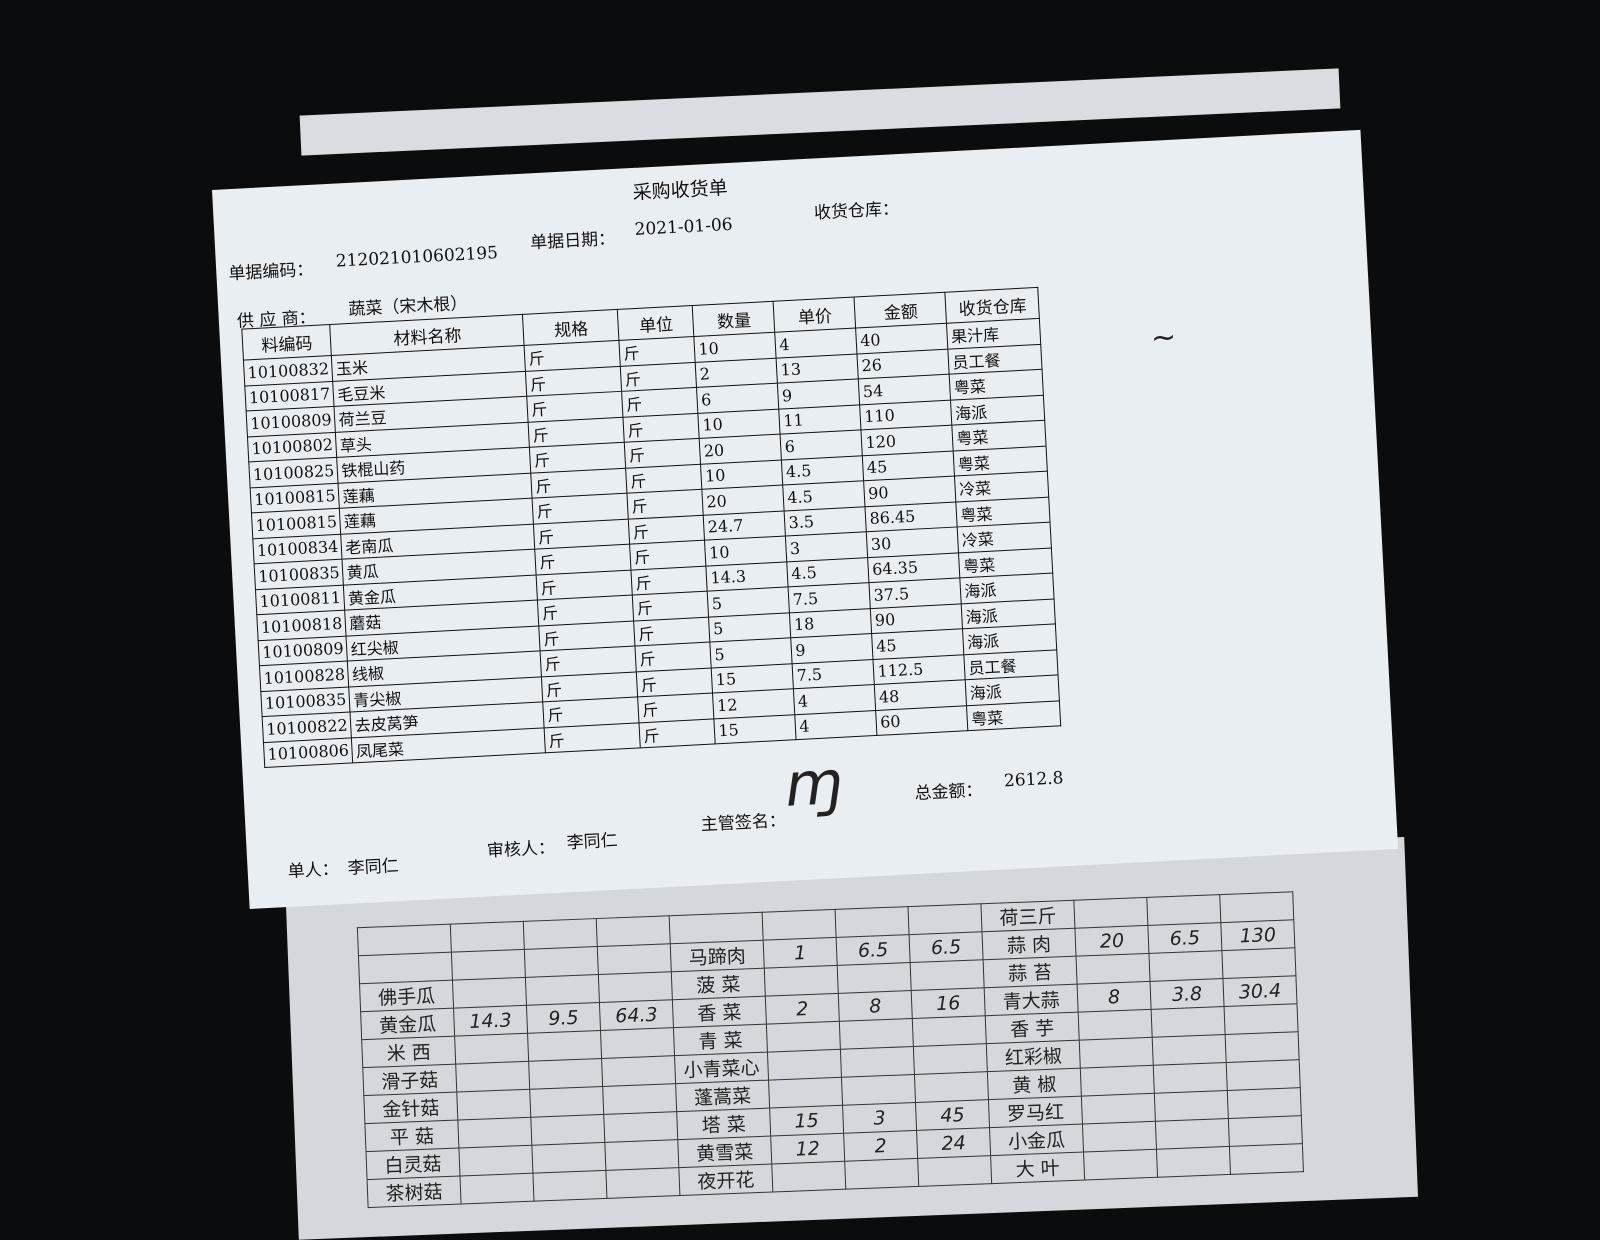  Describe the element at coordinates (815, 315) in the screenshot. I see `col-price: 单价` at that location.